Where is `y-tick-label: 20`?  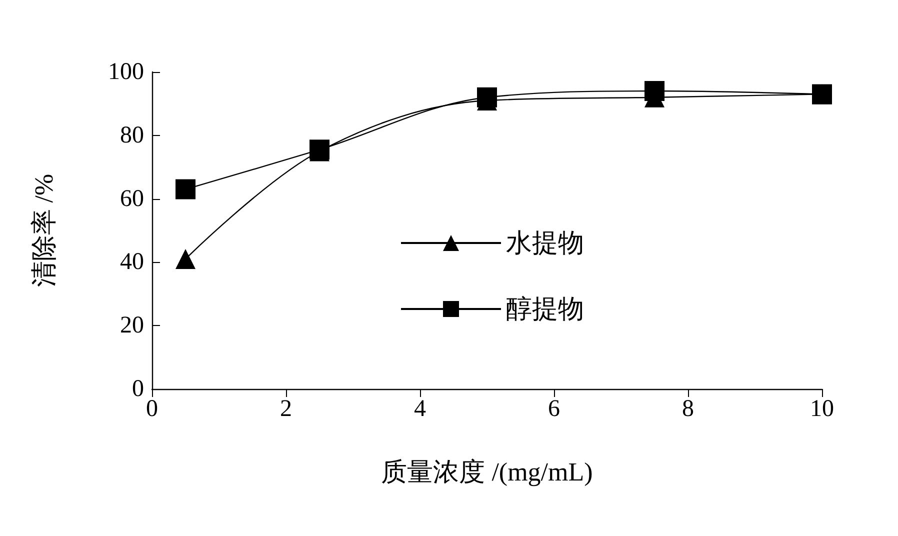 y-tick-label: 20 is located at coordinates (132, 325).